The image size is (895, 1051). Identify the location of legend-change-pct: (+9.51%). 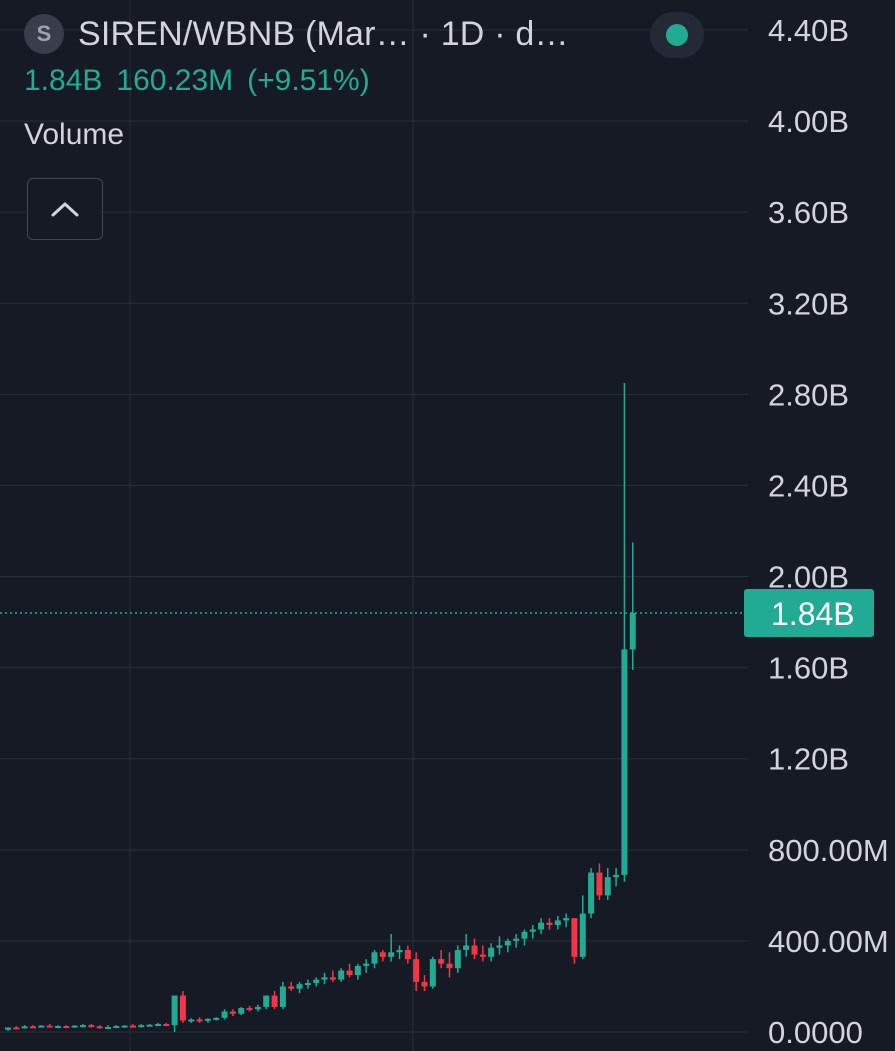
(308, 80).